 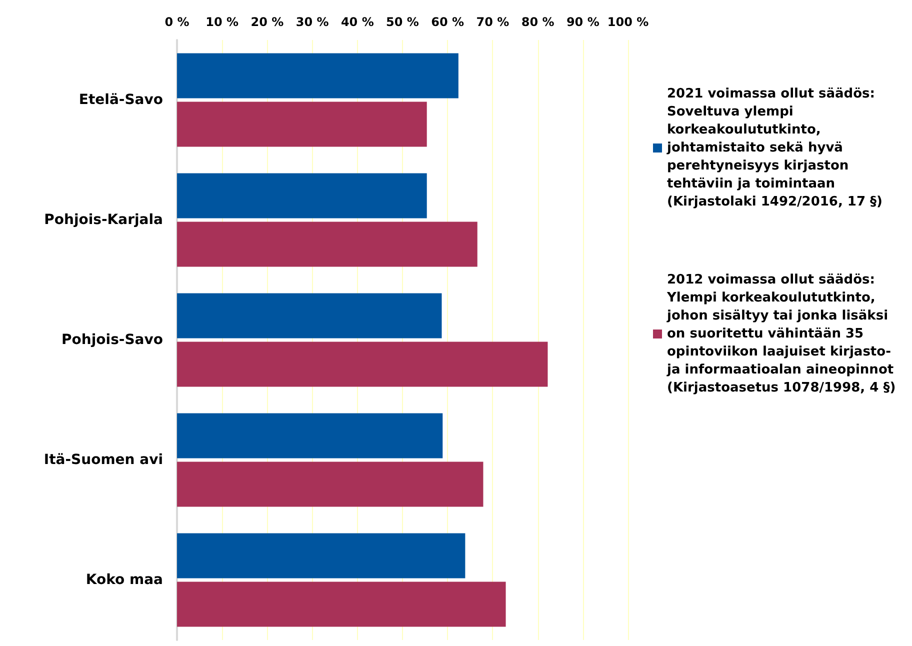 What do you see at coordinates (537, 22) in the screenshot?
I see `x-tick-label: 80 %` at bounding box center [537, 22].